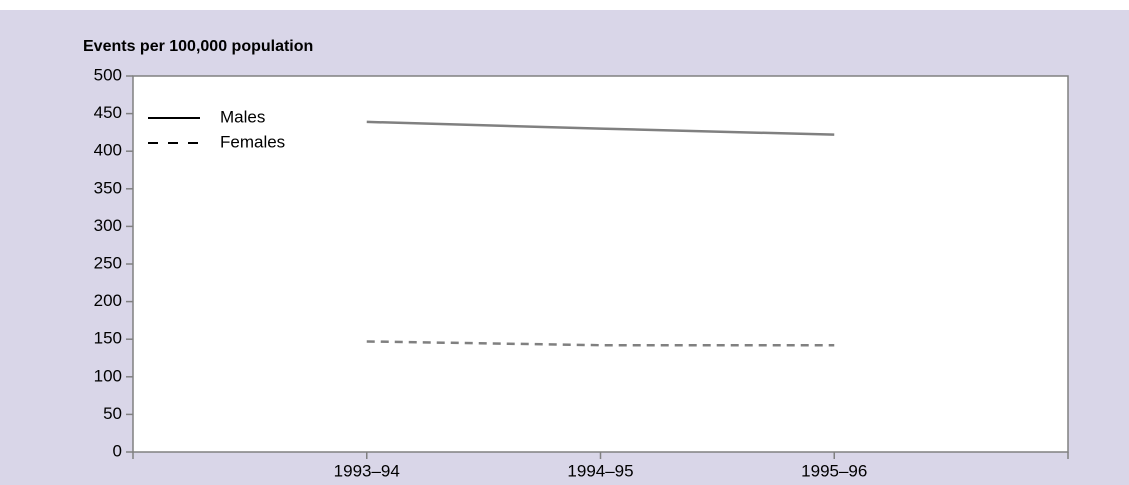  Describe the element at coordinates (600, 470) in the screenshot. I see `x-tick-label: 1994–95` at that location.